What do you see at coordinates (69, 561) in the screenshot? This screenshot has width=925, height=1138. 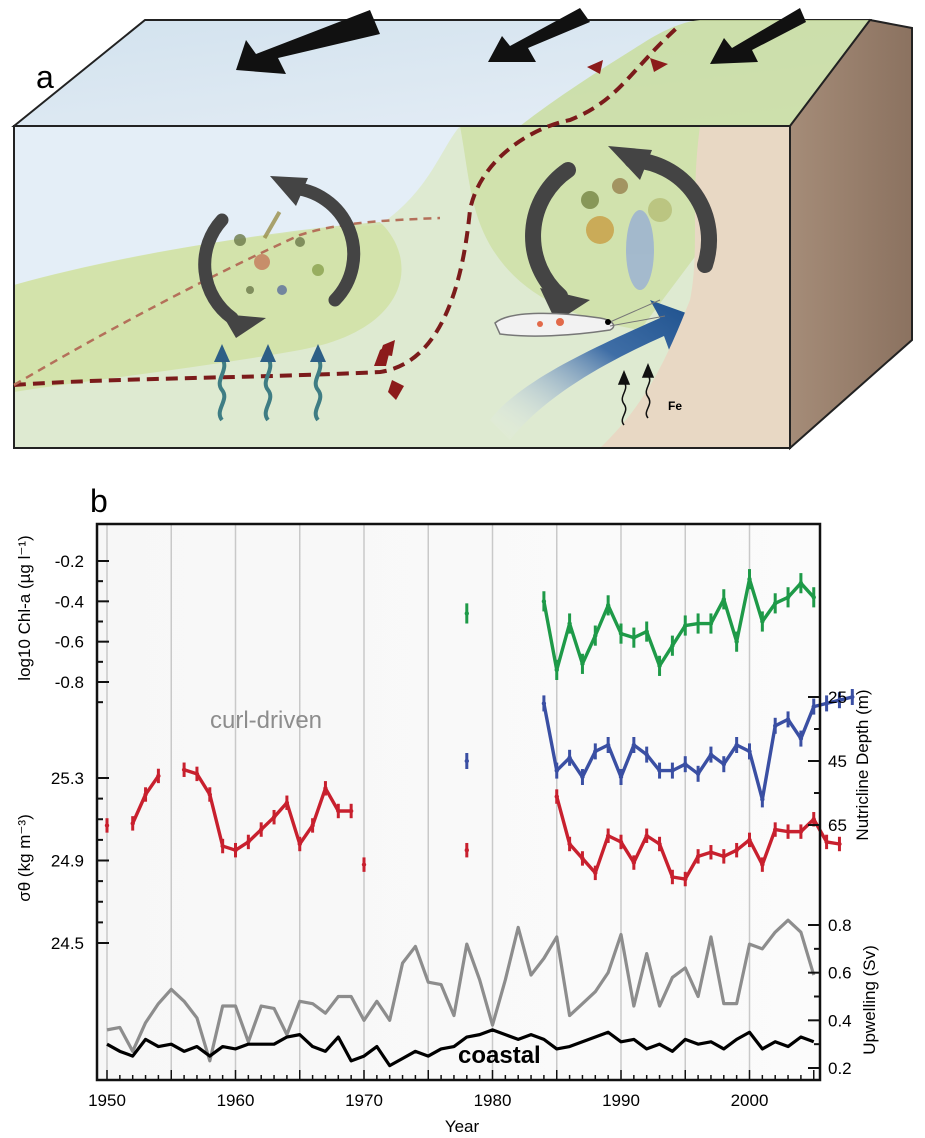 I see `y-tick-label: -0.2` at bounding box center [69, 561].